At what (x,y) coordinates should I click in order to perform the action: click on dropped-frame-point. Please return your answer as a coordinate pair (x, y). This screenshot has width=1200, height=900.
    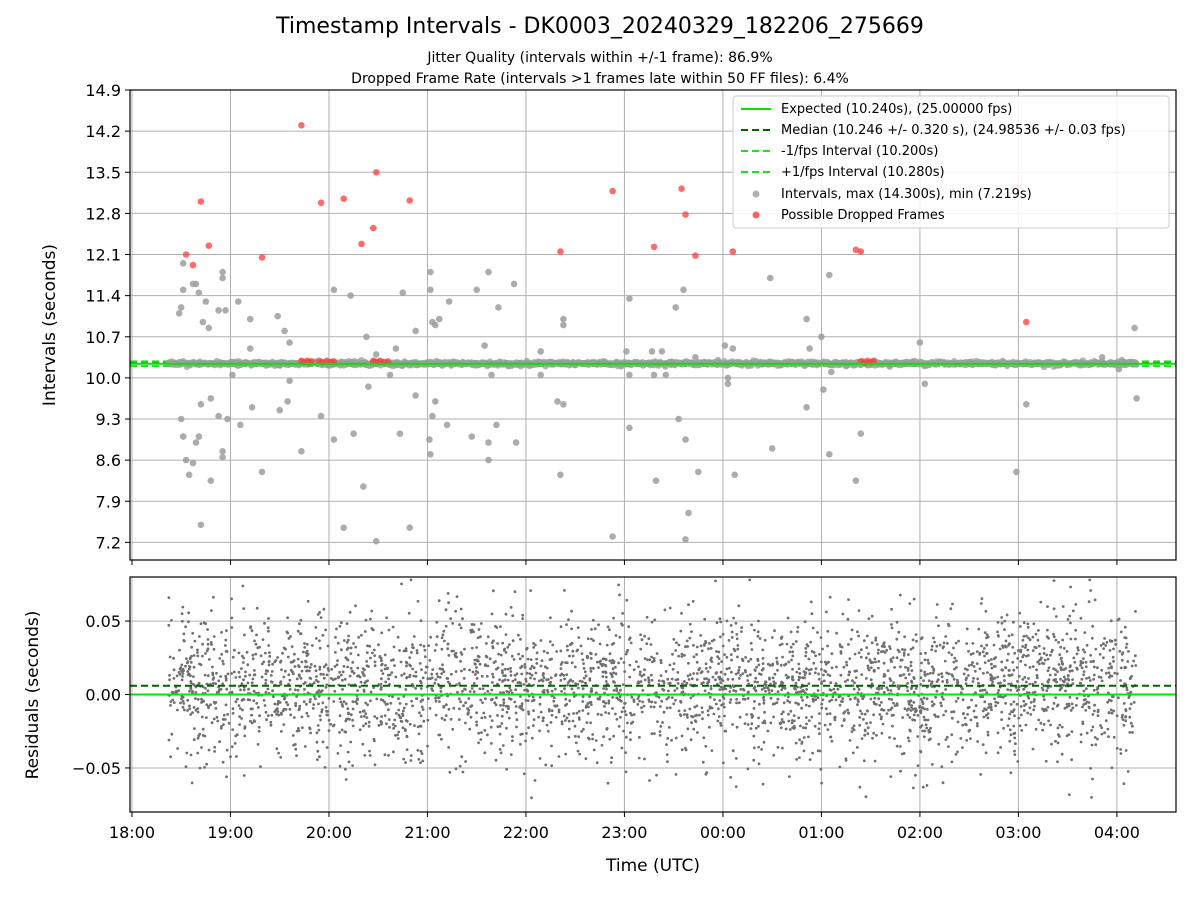
    Looking at the image, I should click on (301, 125).